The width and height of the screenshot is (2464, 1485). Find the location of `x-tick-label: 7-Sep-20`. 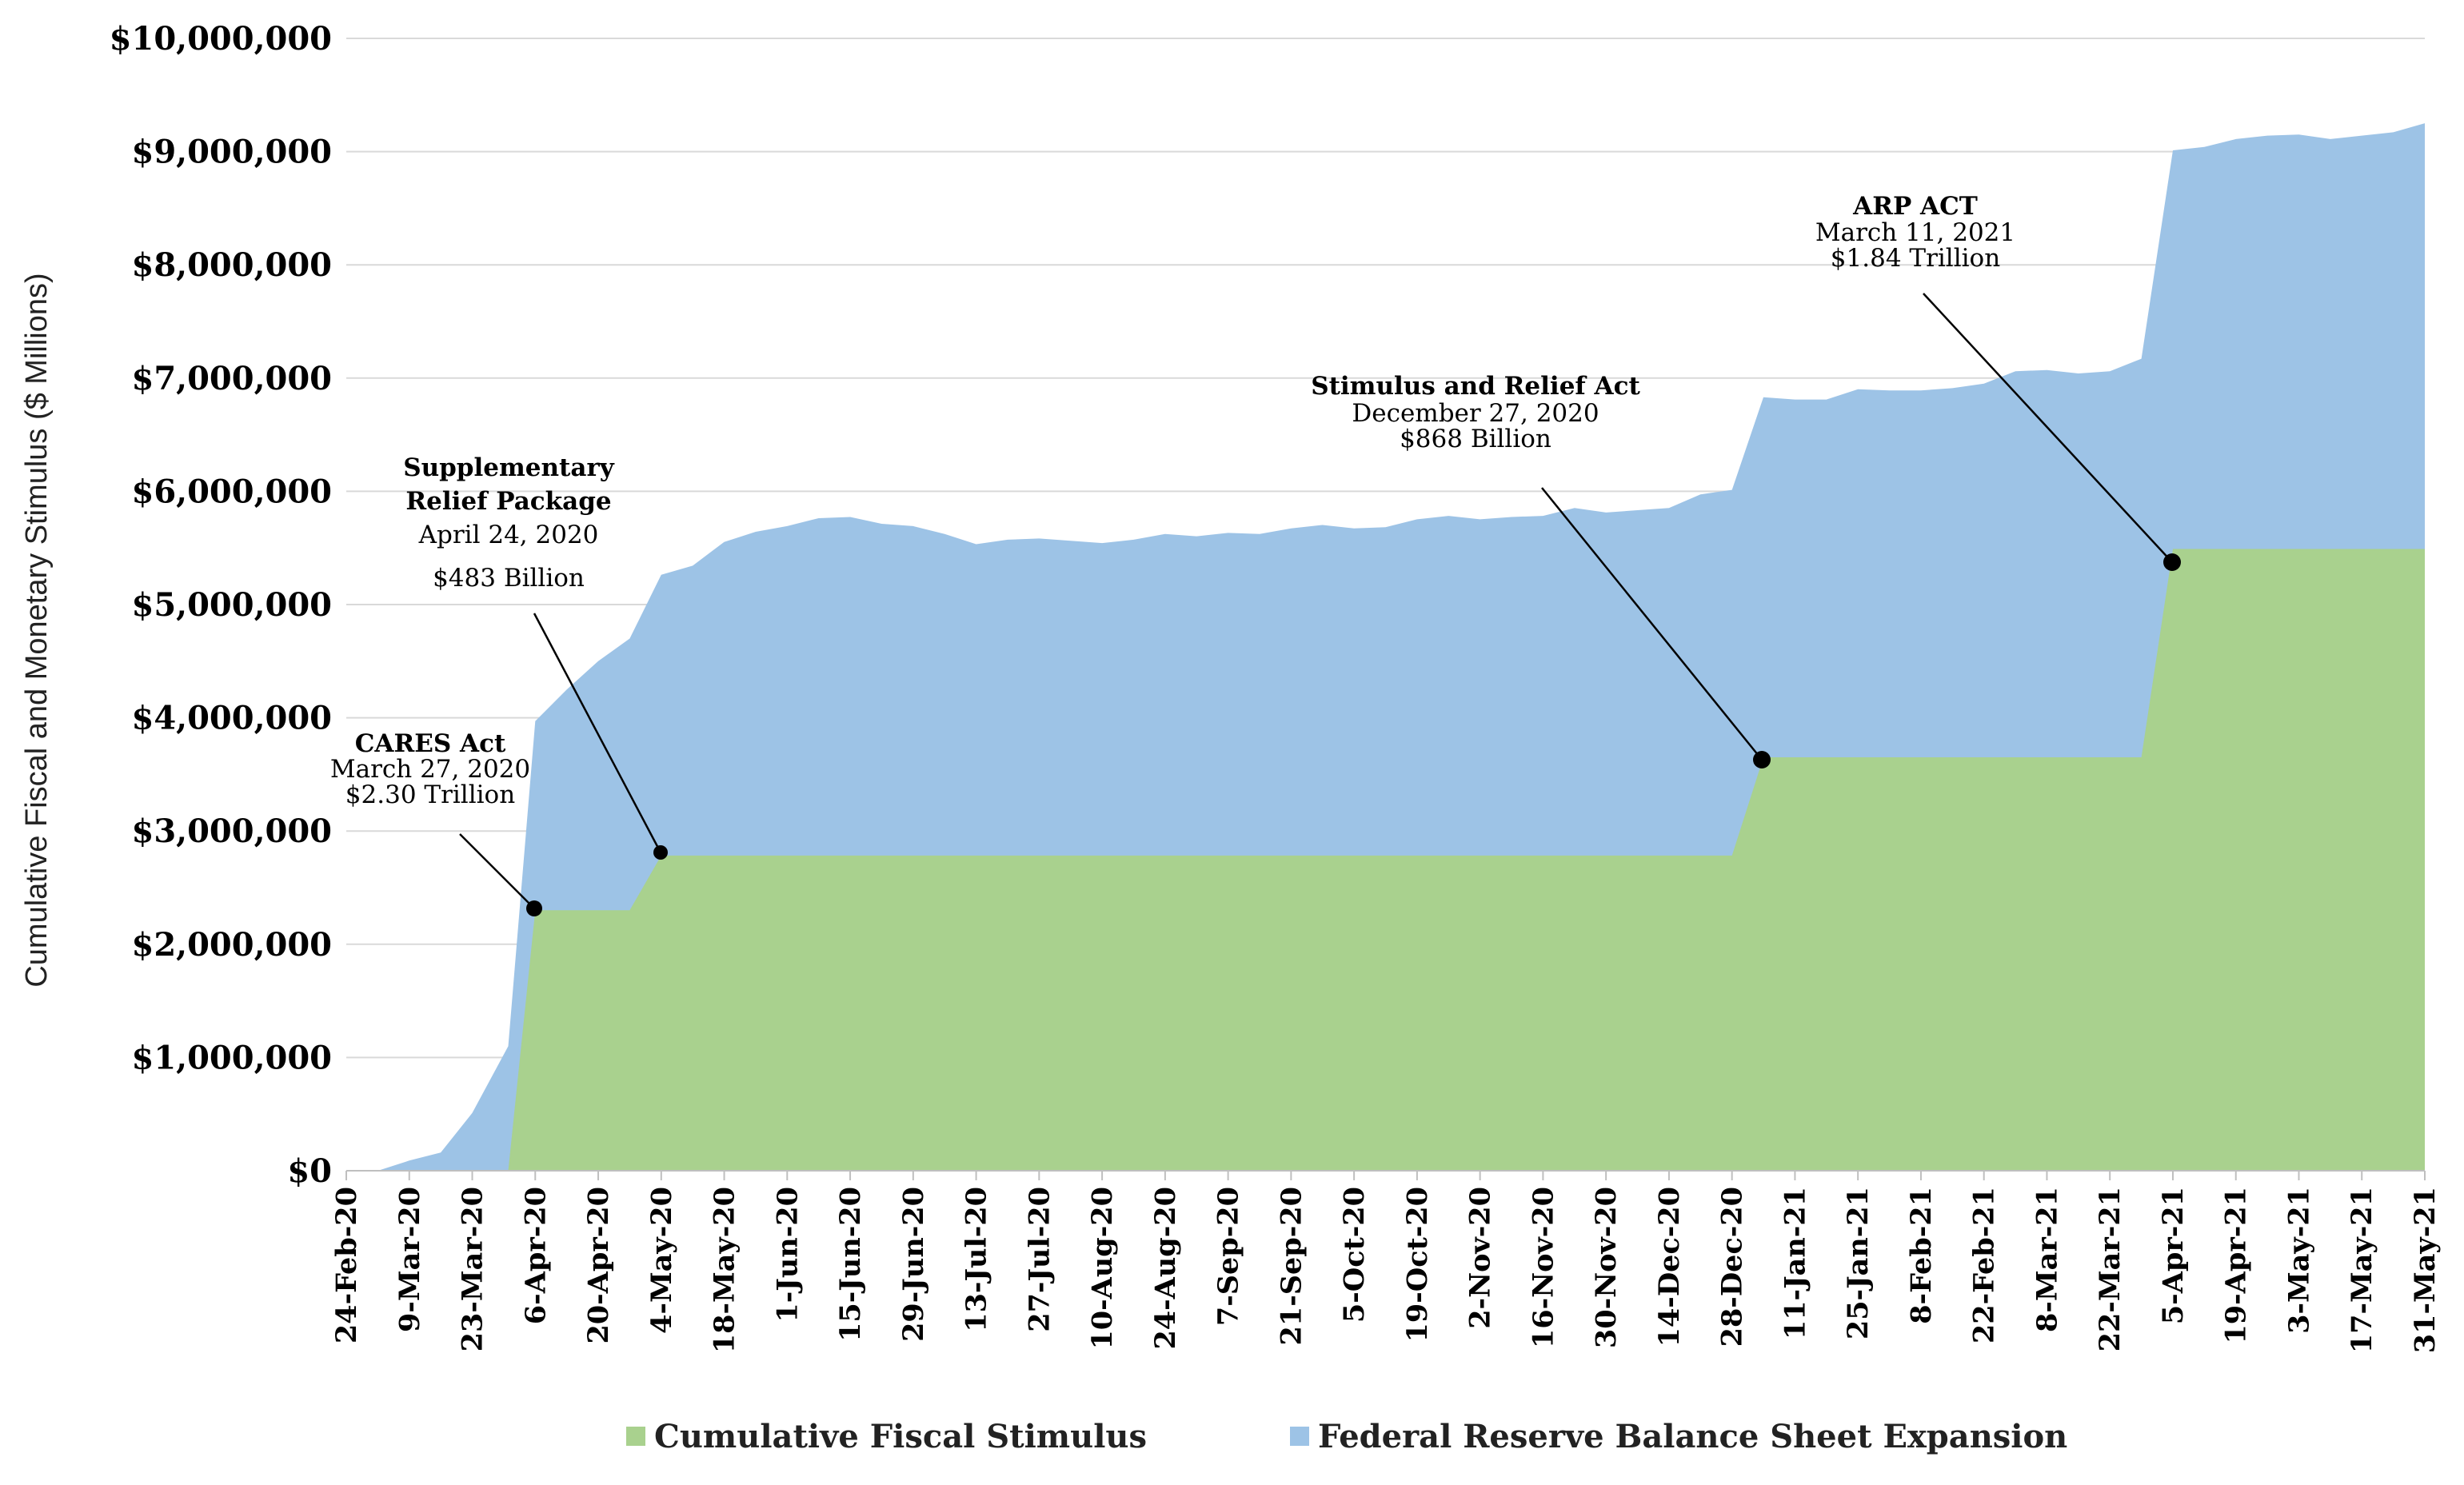

x-tick-label: 7-Sep-20 is located at coordinates (1228, 1256).